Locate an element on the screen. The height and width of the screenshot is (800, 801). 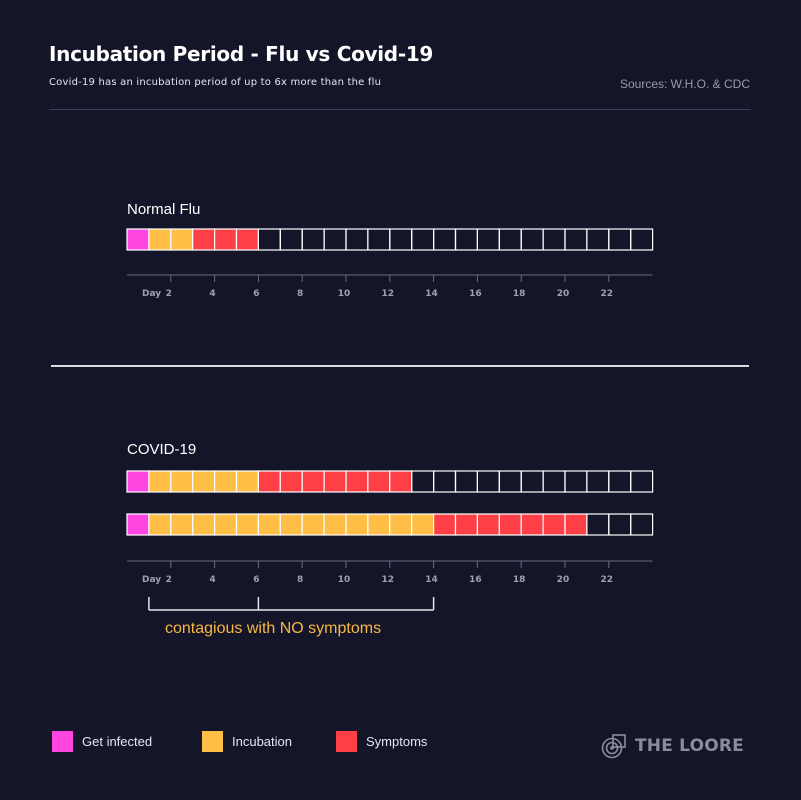
legend-swatch-incubation is located at coordinates (212, 741).